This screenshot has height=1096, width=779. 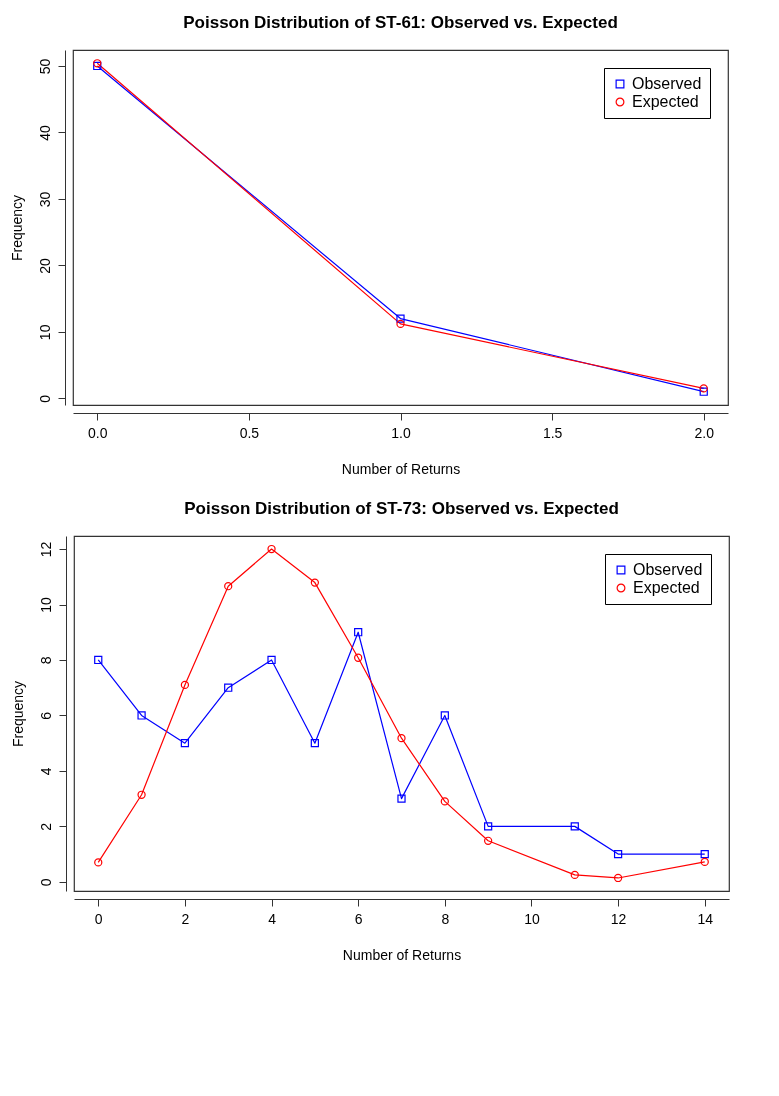 I want to click on x-tick-label: 0.0, so click(x=98, y=432).